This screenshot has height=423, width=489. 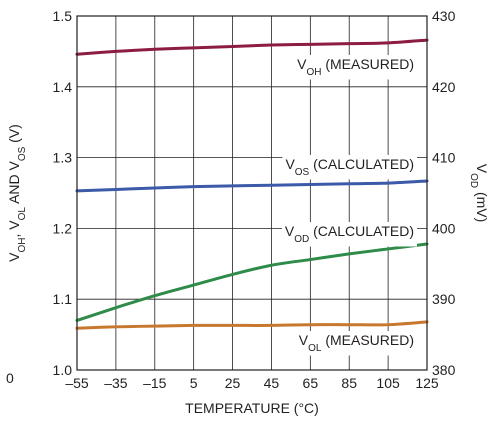 I want to click on series-label-0: VOH (MEASURED), so click(x=355, y=67).